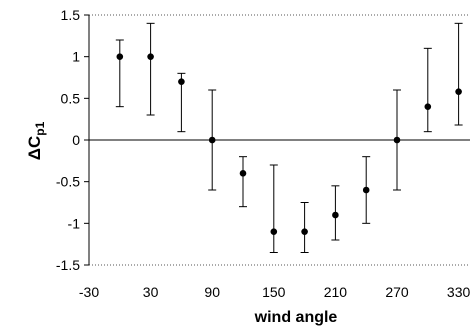 The width and height of the screenshot is (474, 328). Describe the element at coordinates (89, 292) in the screenshot. I see `x-tick-label: -30` at that location.